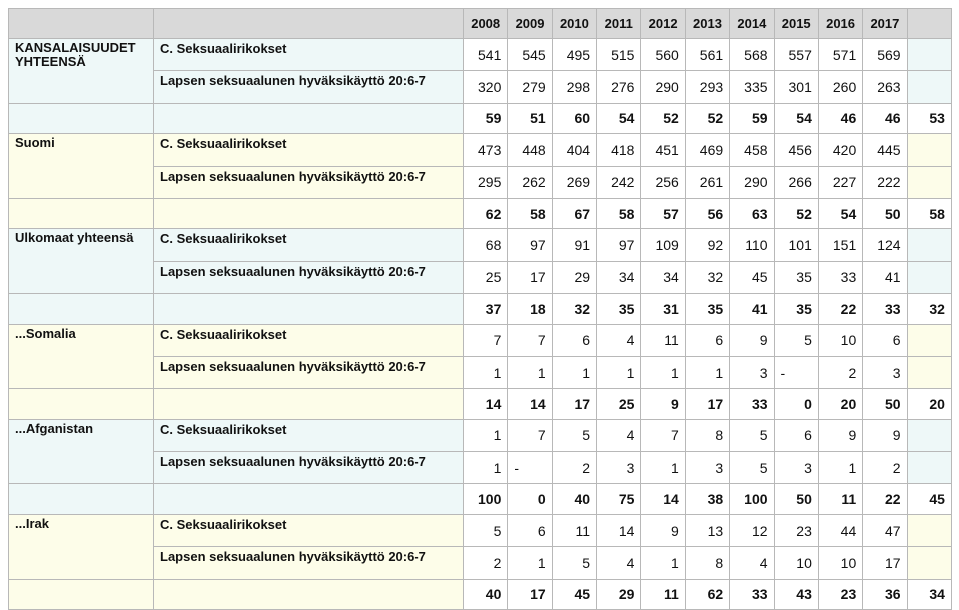 Image resolution: width=959 pixels, height=610 pixels. Describe the element at coordinates (663, 54) in the screenshot. I see `value-cell: 560` at that location.